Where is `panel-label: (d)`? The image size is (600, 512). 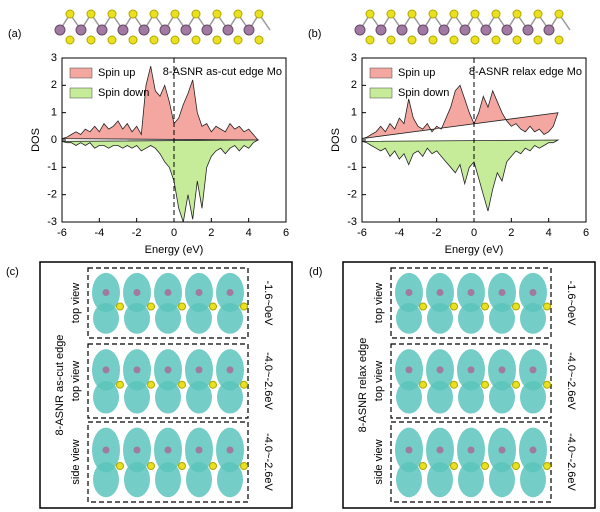 panel-label: (d) is located at coordinates (315, 272).